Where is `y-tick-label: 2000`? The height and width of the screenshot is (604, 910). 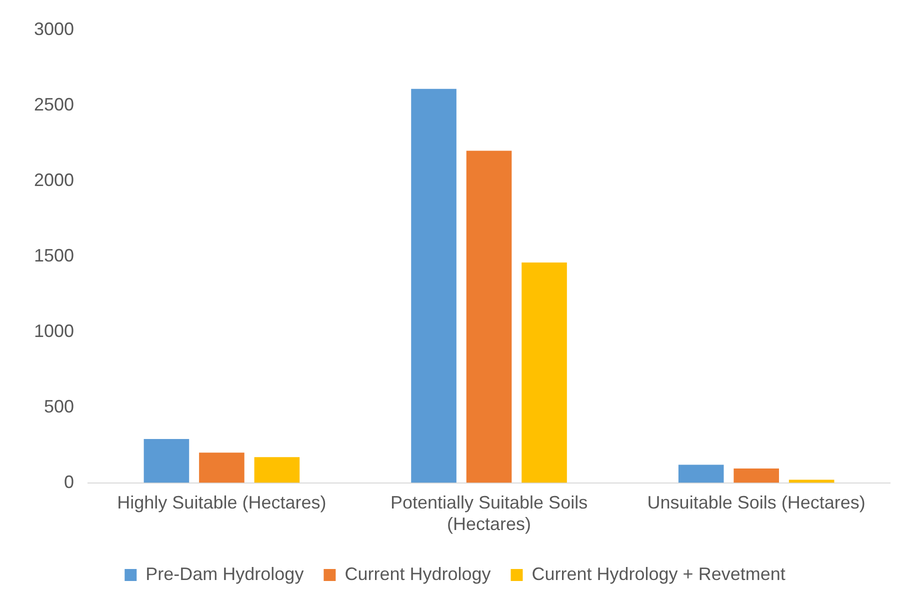 y-tick-label: 2000 is located at coordinates (54, 180).